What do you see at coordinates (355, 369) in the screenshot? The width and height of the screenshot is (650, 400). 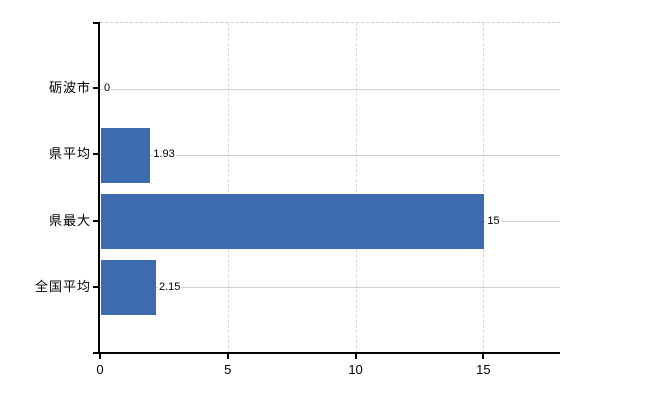 I see `x-axis-tick-label: 10` at bounding box center [355, 369].